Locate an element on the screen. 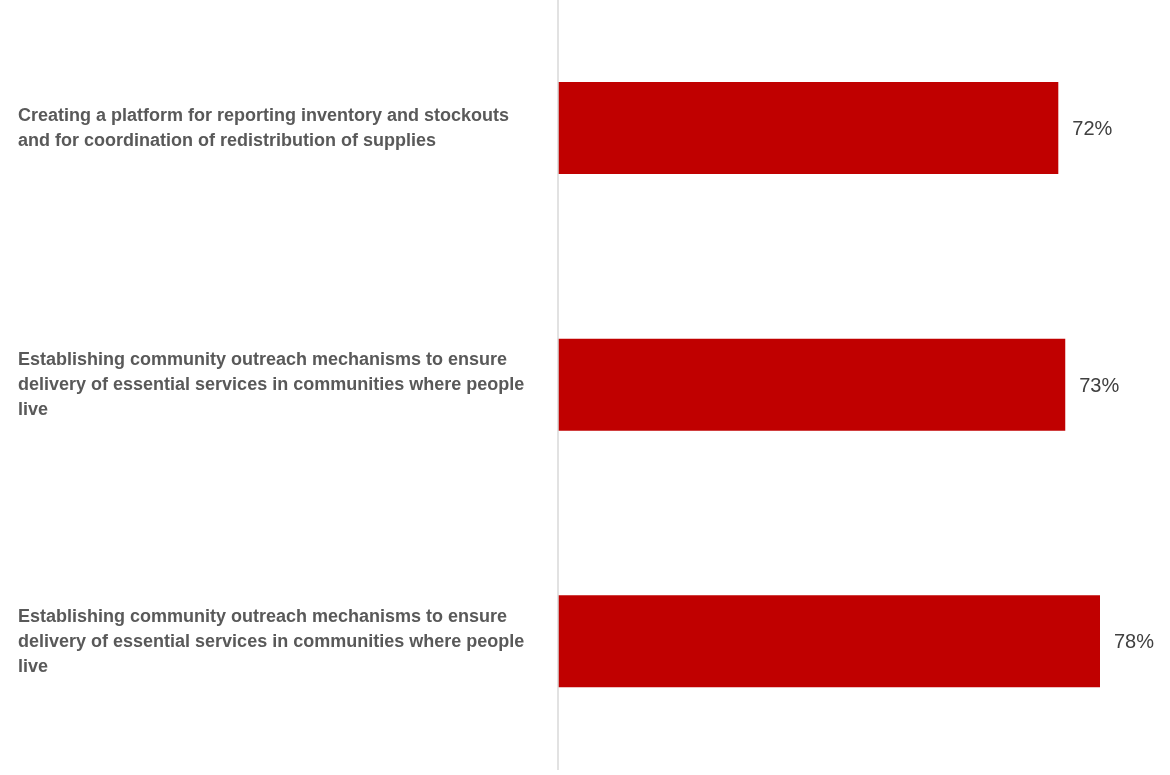  y-tick-label: Creating a platform for reporting inventory and stockouts and for coordination of redistribution of supplies is located at coordinates (264, 127).